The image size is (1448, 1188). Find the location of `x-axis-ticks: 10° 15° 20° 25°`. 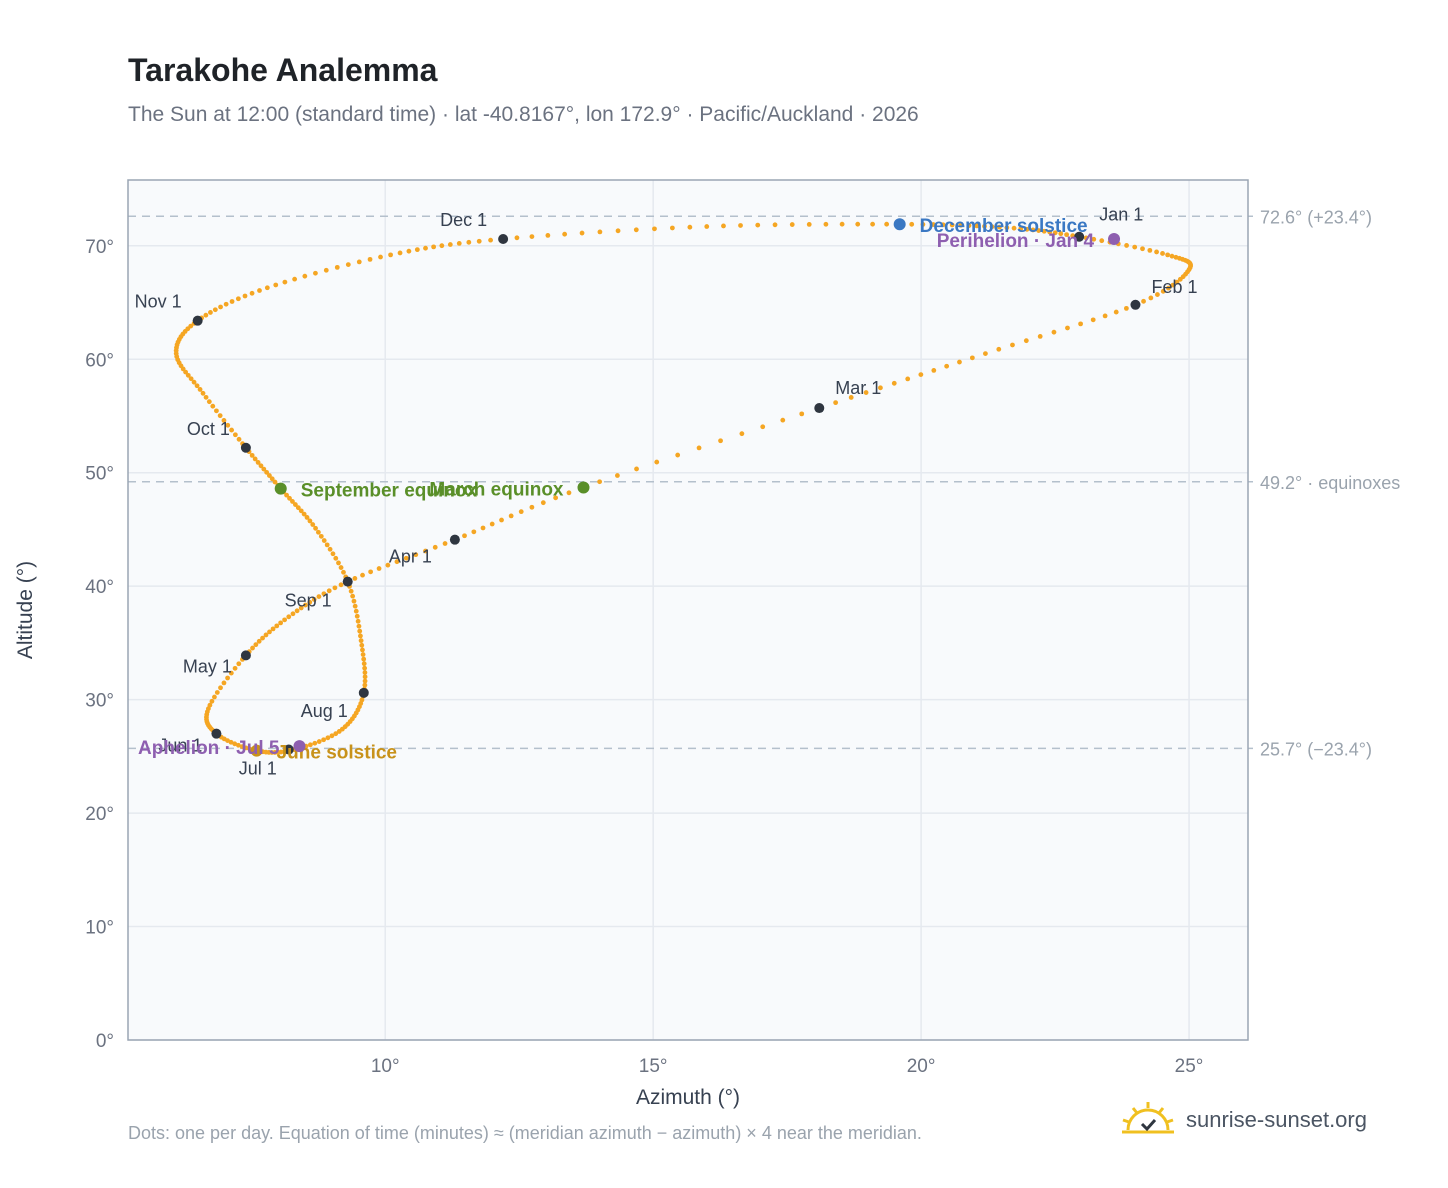

x-axis-ticks: 10° 15° 20° 25° is located at coordinates (787, 1066).